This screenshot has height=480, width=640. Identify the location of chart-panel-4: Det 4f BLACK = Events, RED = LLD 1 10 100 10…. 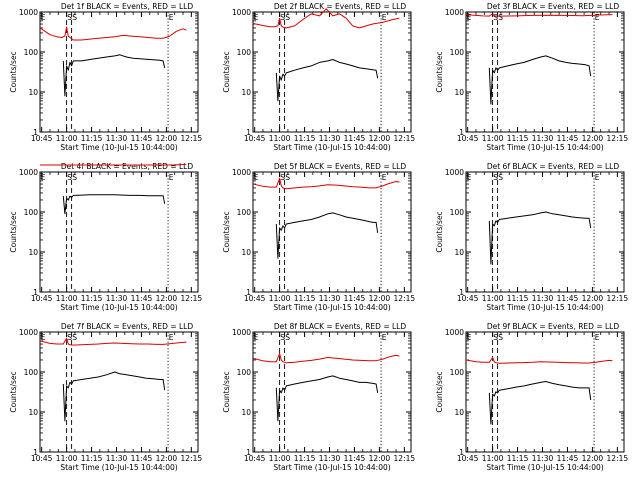
(105, 237).